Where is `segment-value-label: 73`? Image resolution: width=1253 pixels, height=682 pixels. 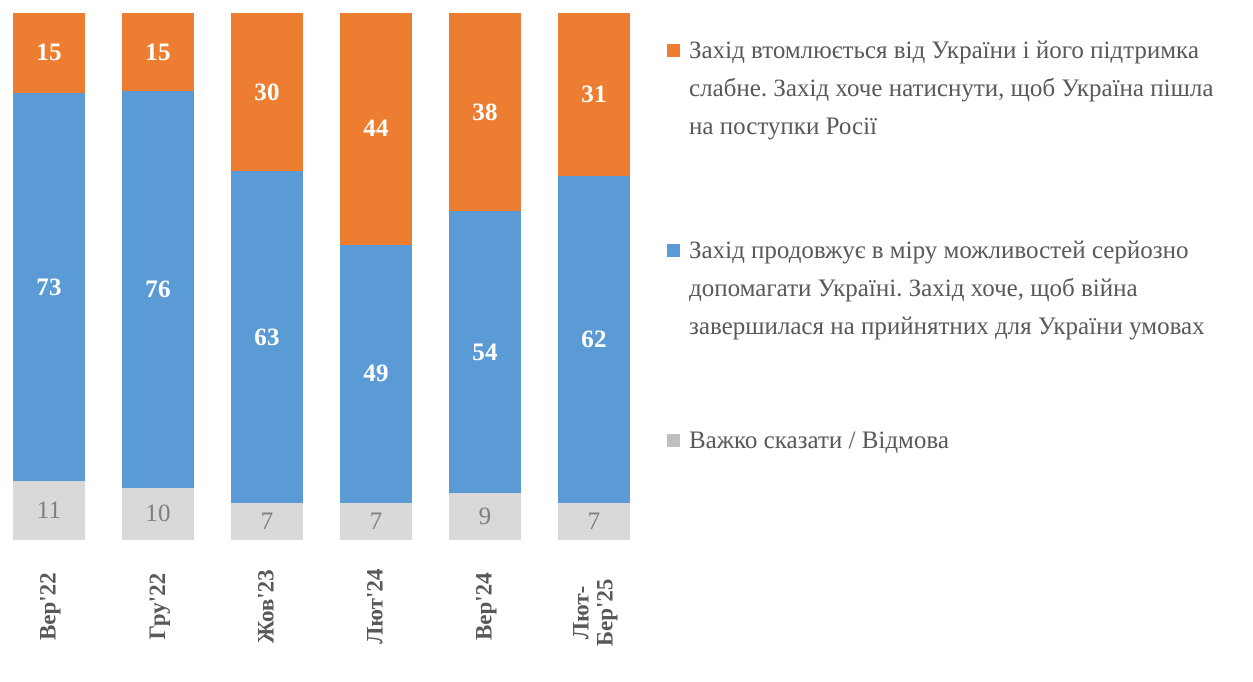
segment-value-label: 73 is located at coordinates (49, 287).